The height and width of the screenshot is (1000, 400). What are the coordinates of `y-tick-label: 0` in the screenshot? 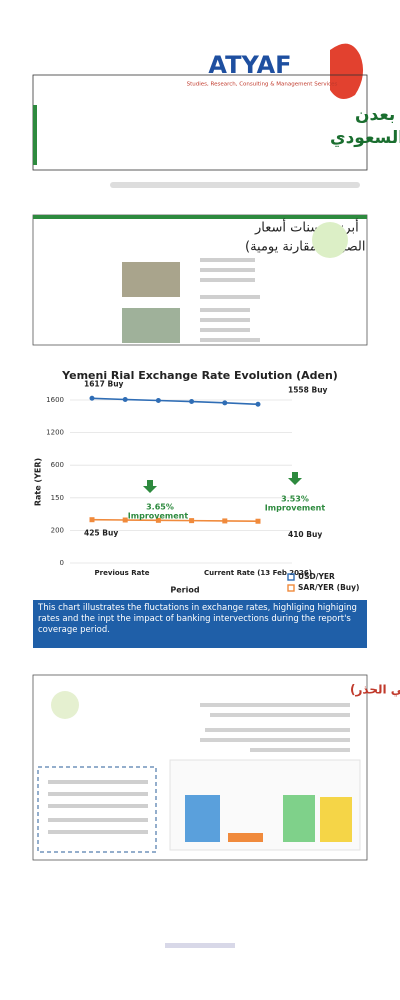 It's located at (62, 563).